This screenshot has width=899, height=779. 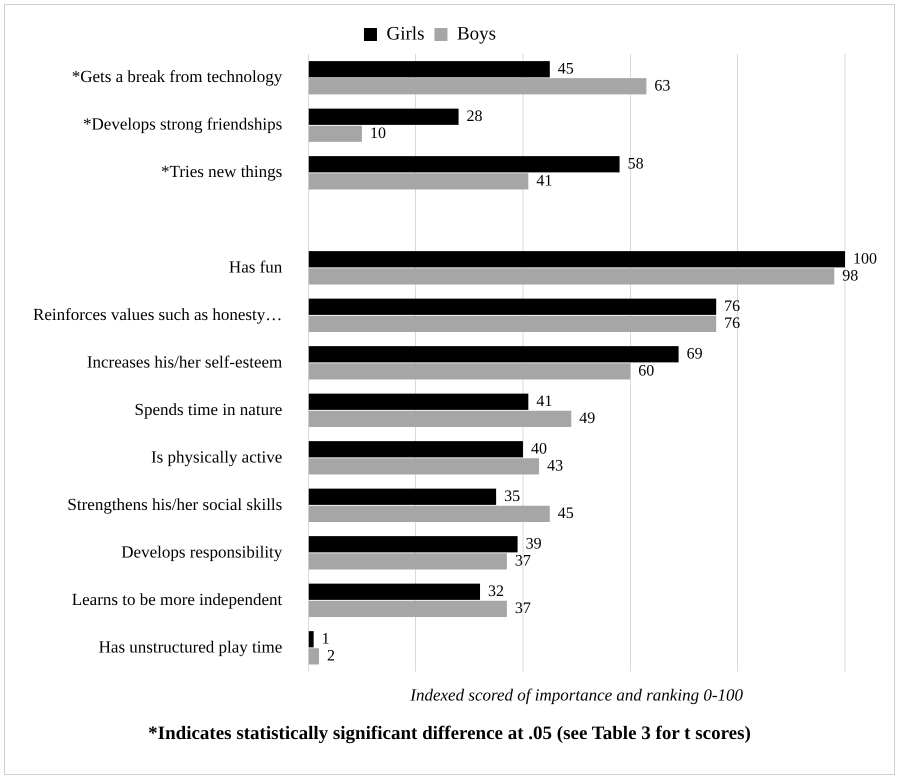 What do you see at coordinates (174, 504) in the screenshot?
I see `y-tick-label: Strengthens his/her social skills` at bounding box center [174, 504].